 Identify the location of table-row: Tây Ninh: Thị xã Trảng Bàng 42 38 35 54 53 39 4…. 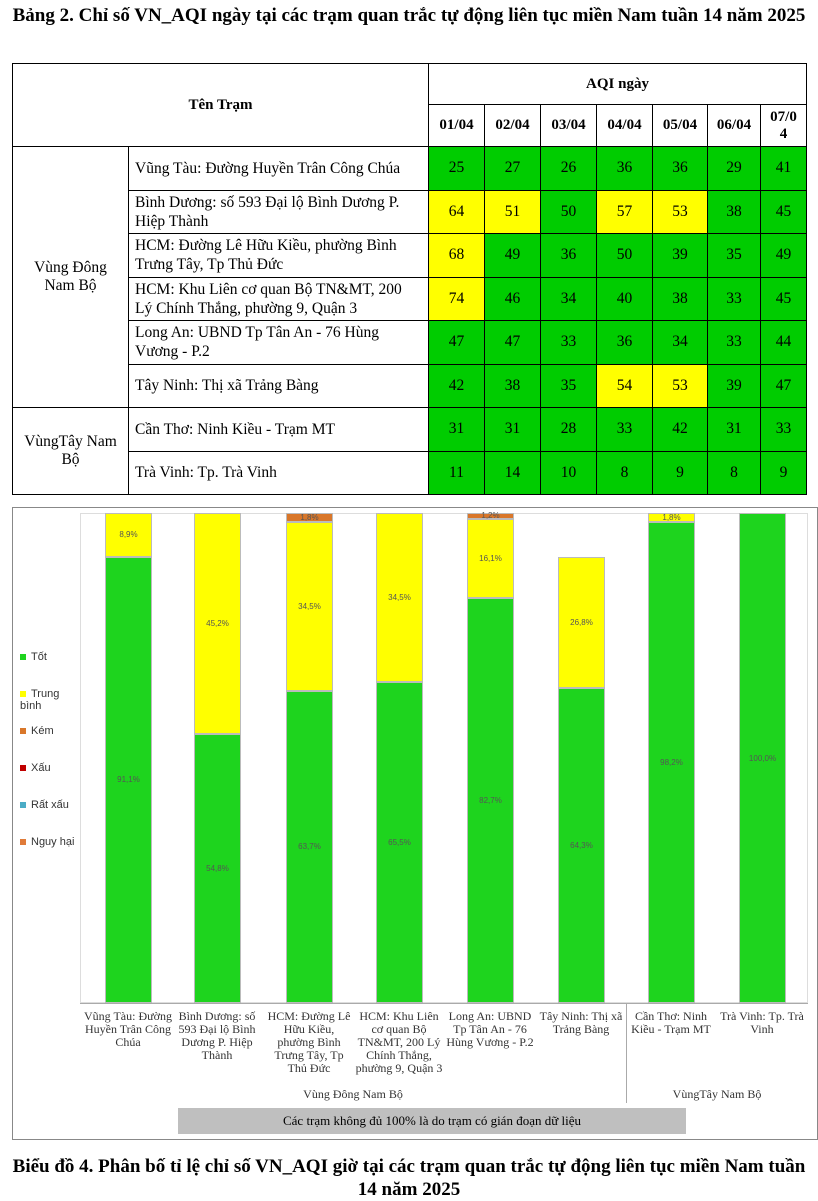
(410, 385).